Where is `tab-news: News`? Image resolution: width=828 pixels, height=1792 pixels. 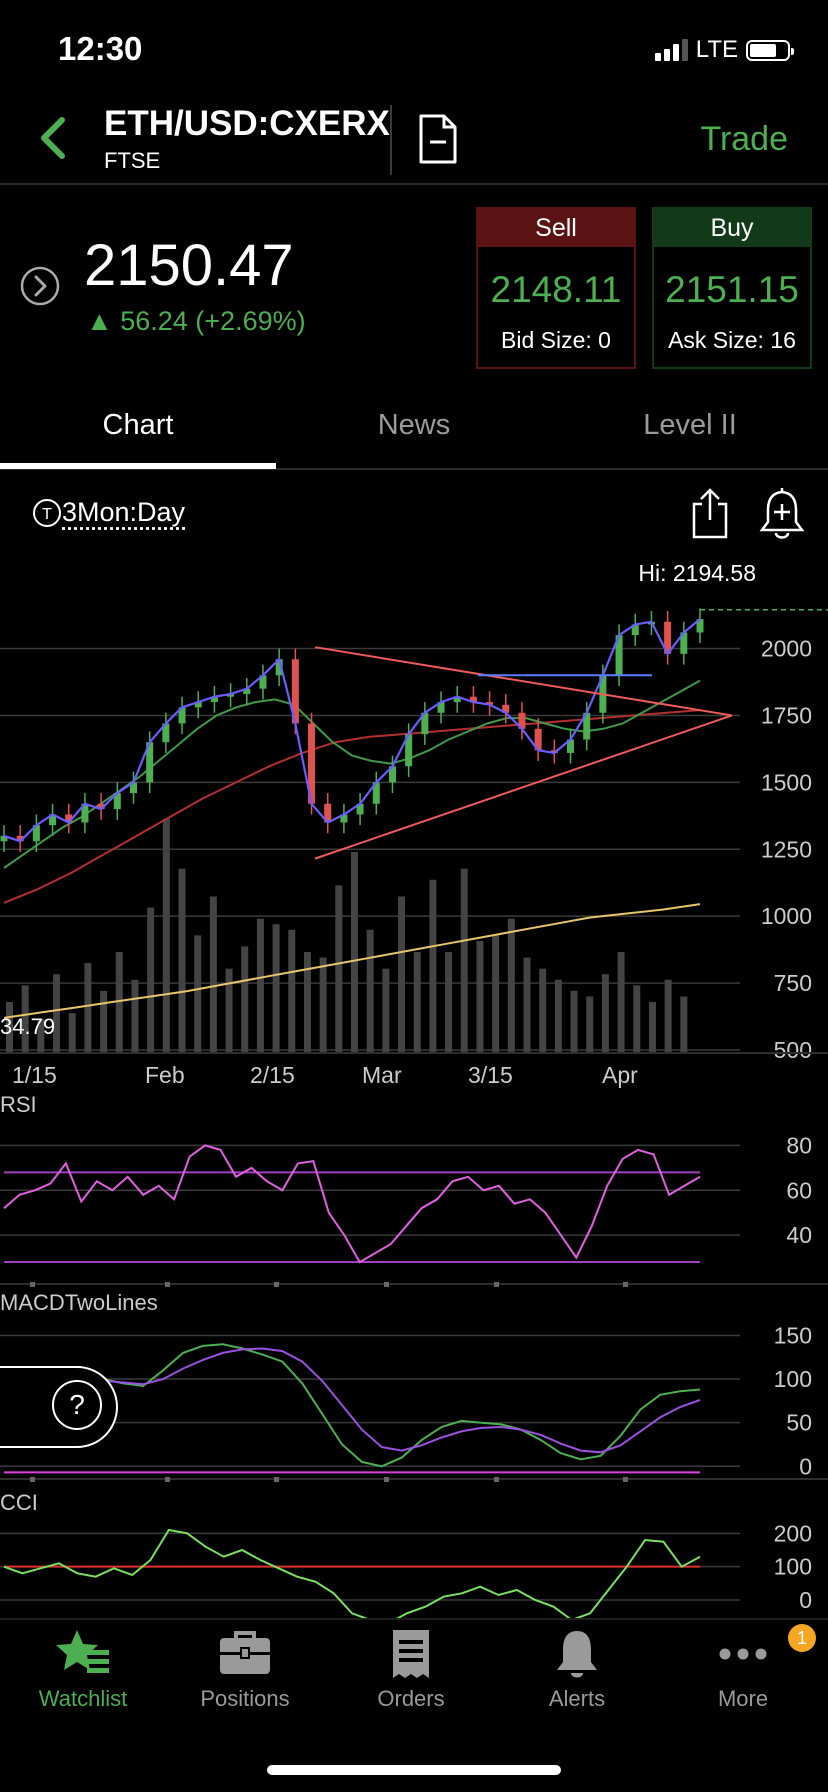
tab-news: News is located at coordinates (414, 425).